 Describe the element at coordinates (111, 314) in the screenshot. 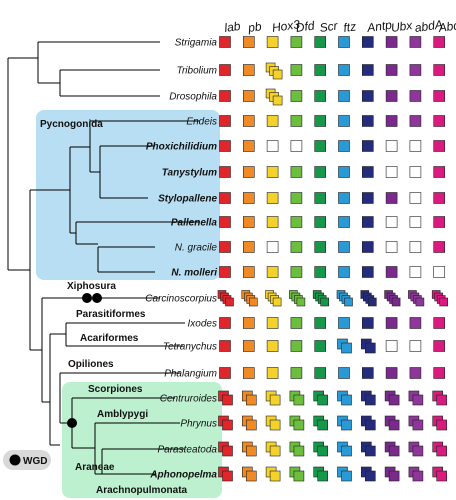

I see `clade-label-parasitiformes: Parasitiformes` at that location.